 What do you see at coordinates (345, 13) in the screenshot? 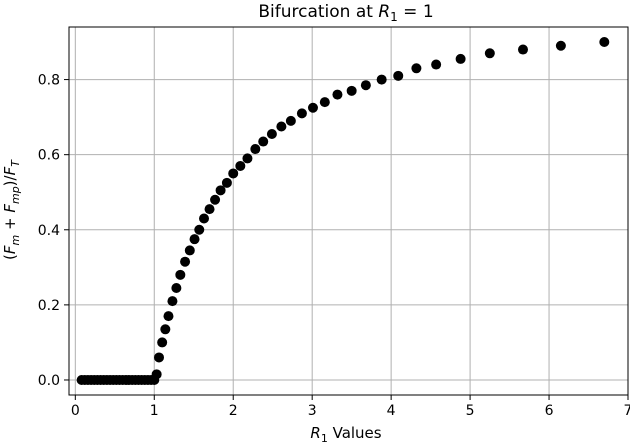
I see `chart-title: Bifurcation at R1 = 1` at bounding box center [345, 13].